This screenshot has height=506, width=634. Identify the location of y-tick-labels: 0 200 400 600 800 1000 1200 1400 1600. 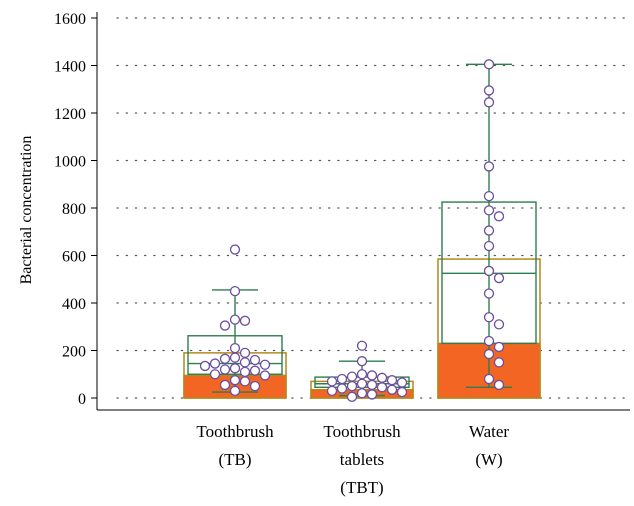
(70, 209).